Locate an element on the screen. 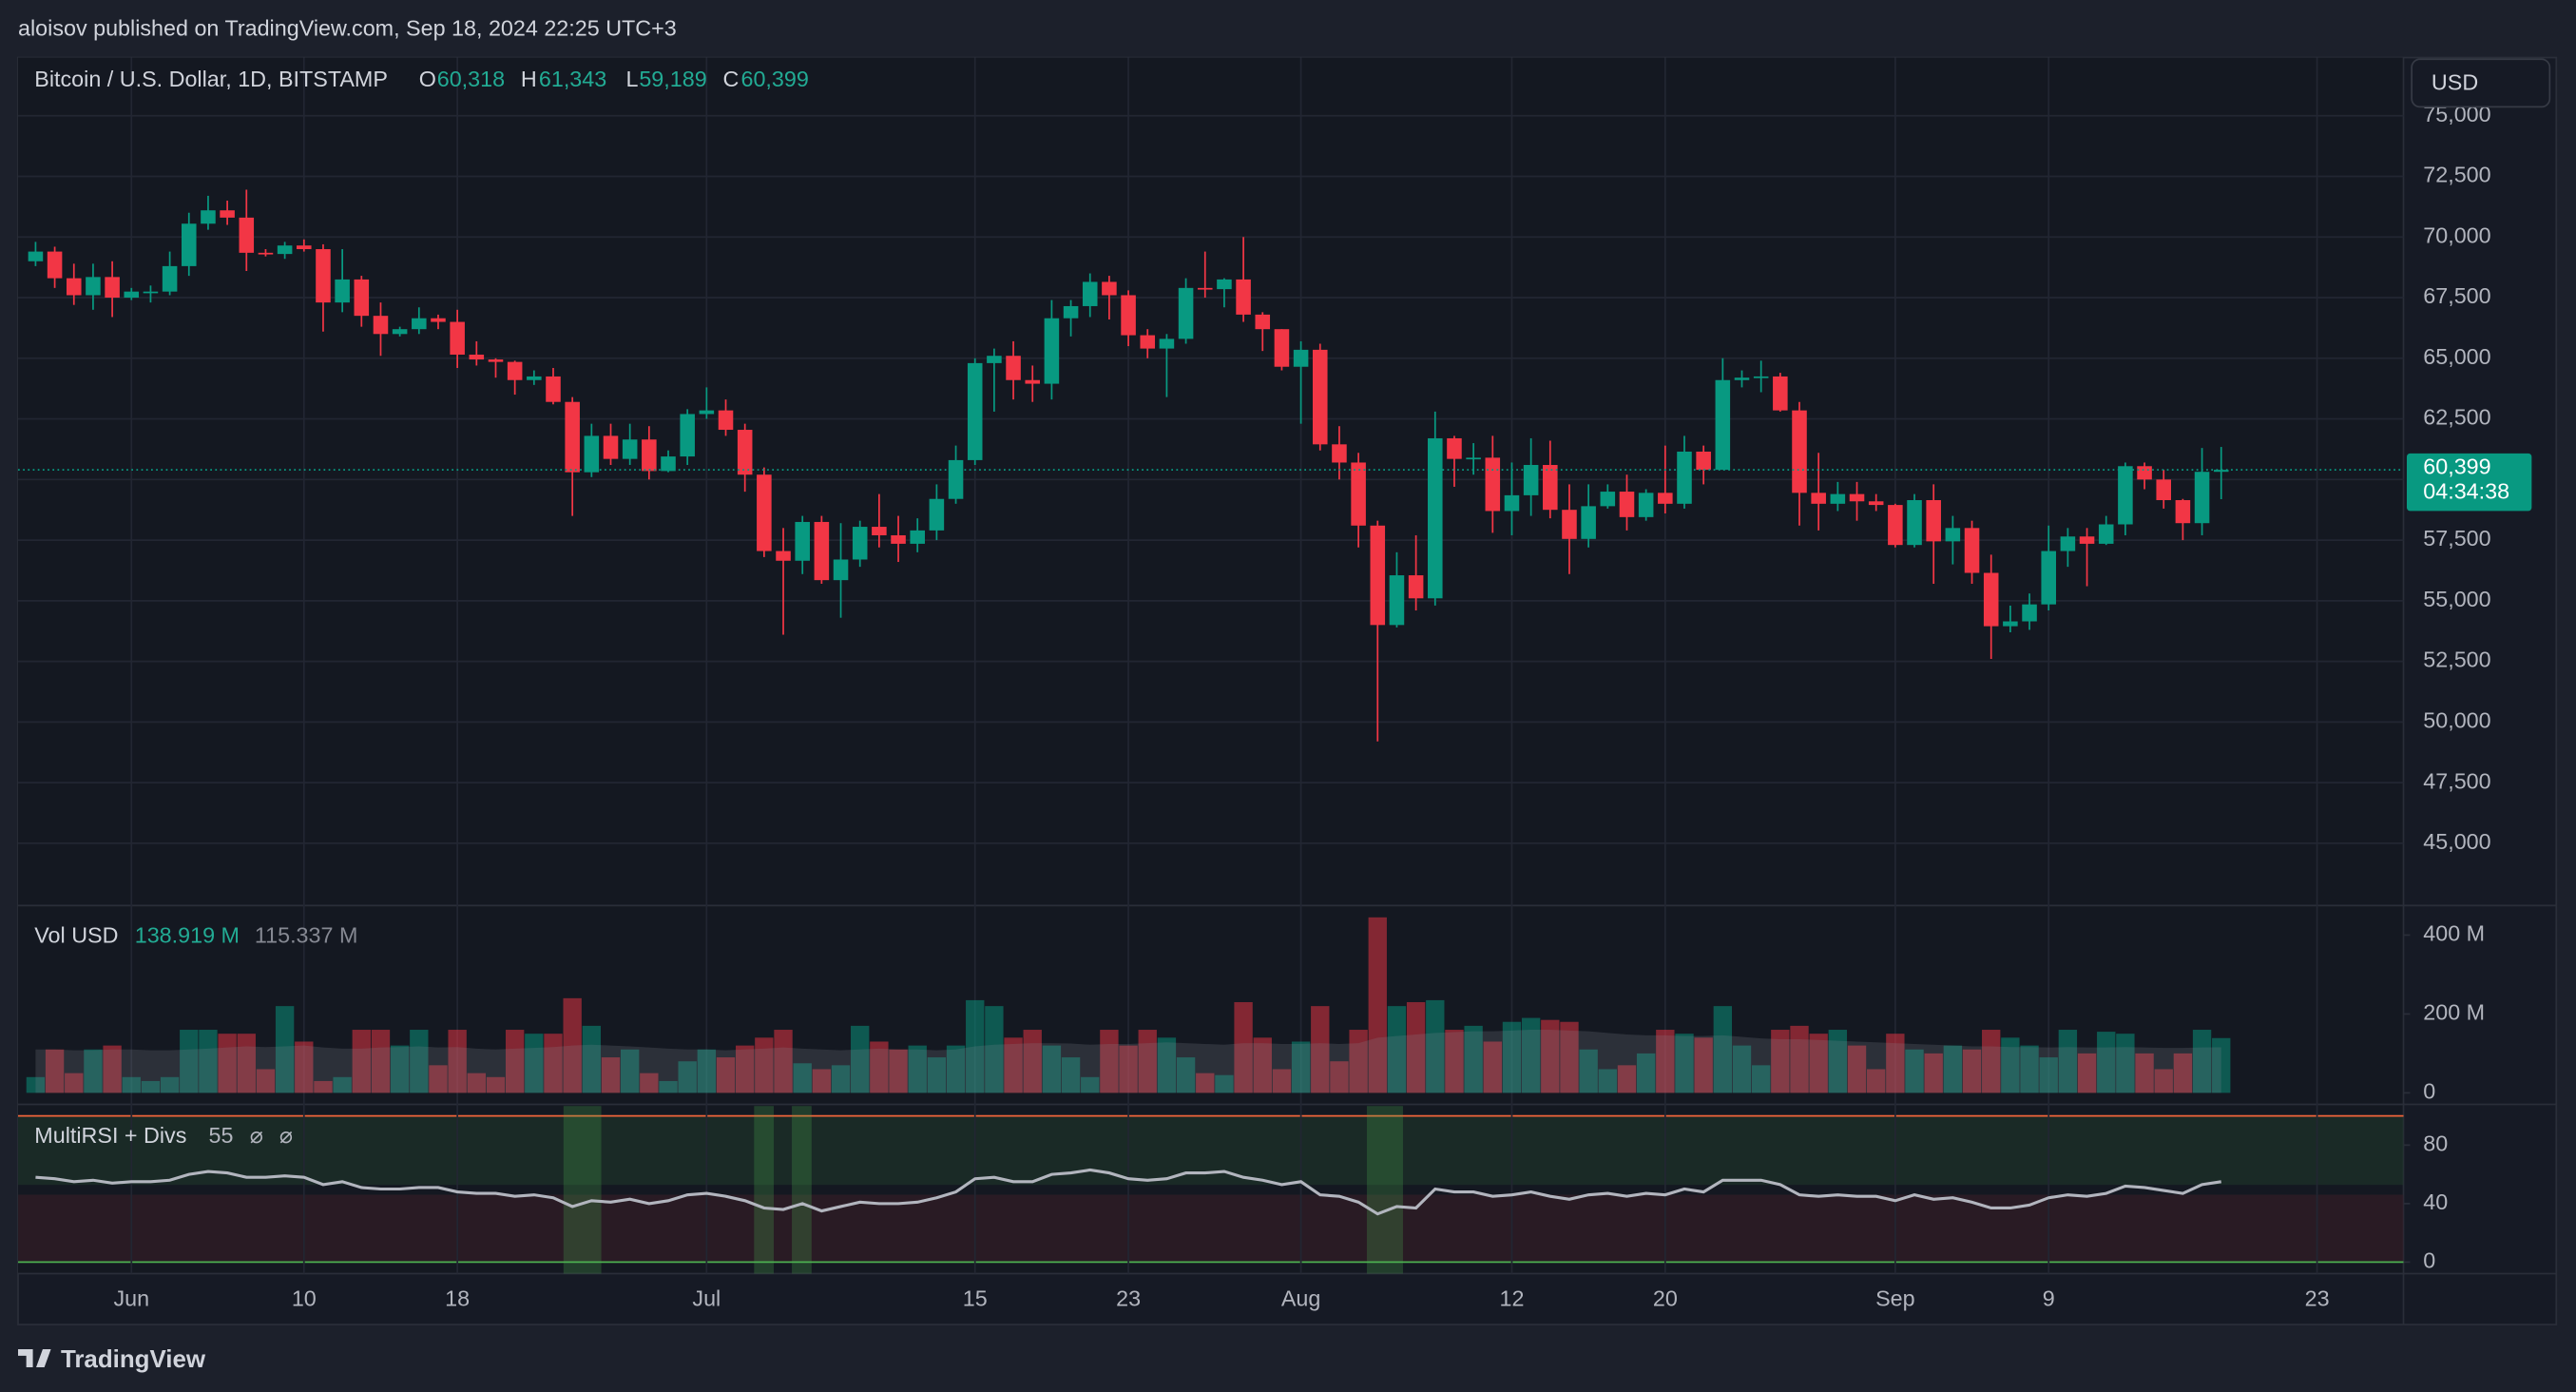 Image resolution: width=2576 pixels, height=1392 pixels. x-tick-label: Sep is located at coordinates (1895, 1298).